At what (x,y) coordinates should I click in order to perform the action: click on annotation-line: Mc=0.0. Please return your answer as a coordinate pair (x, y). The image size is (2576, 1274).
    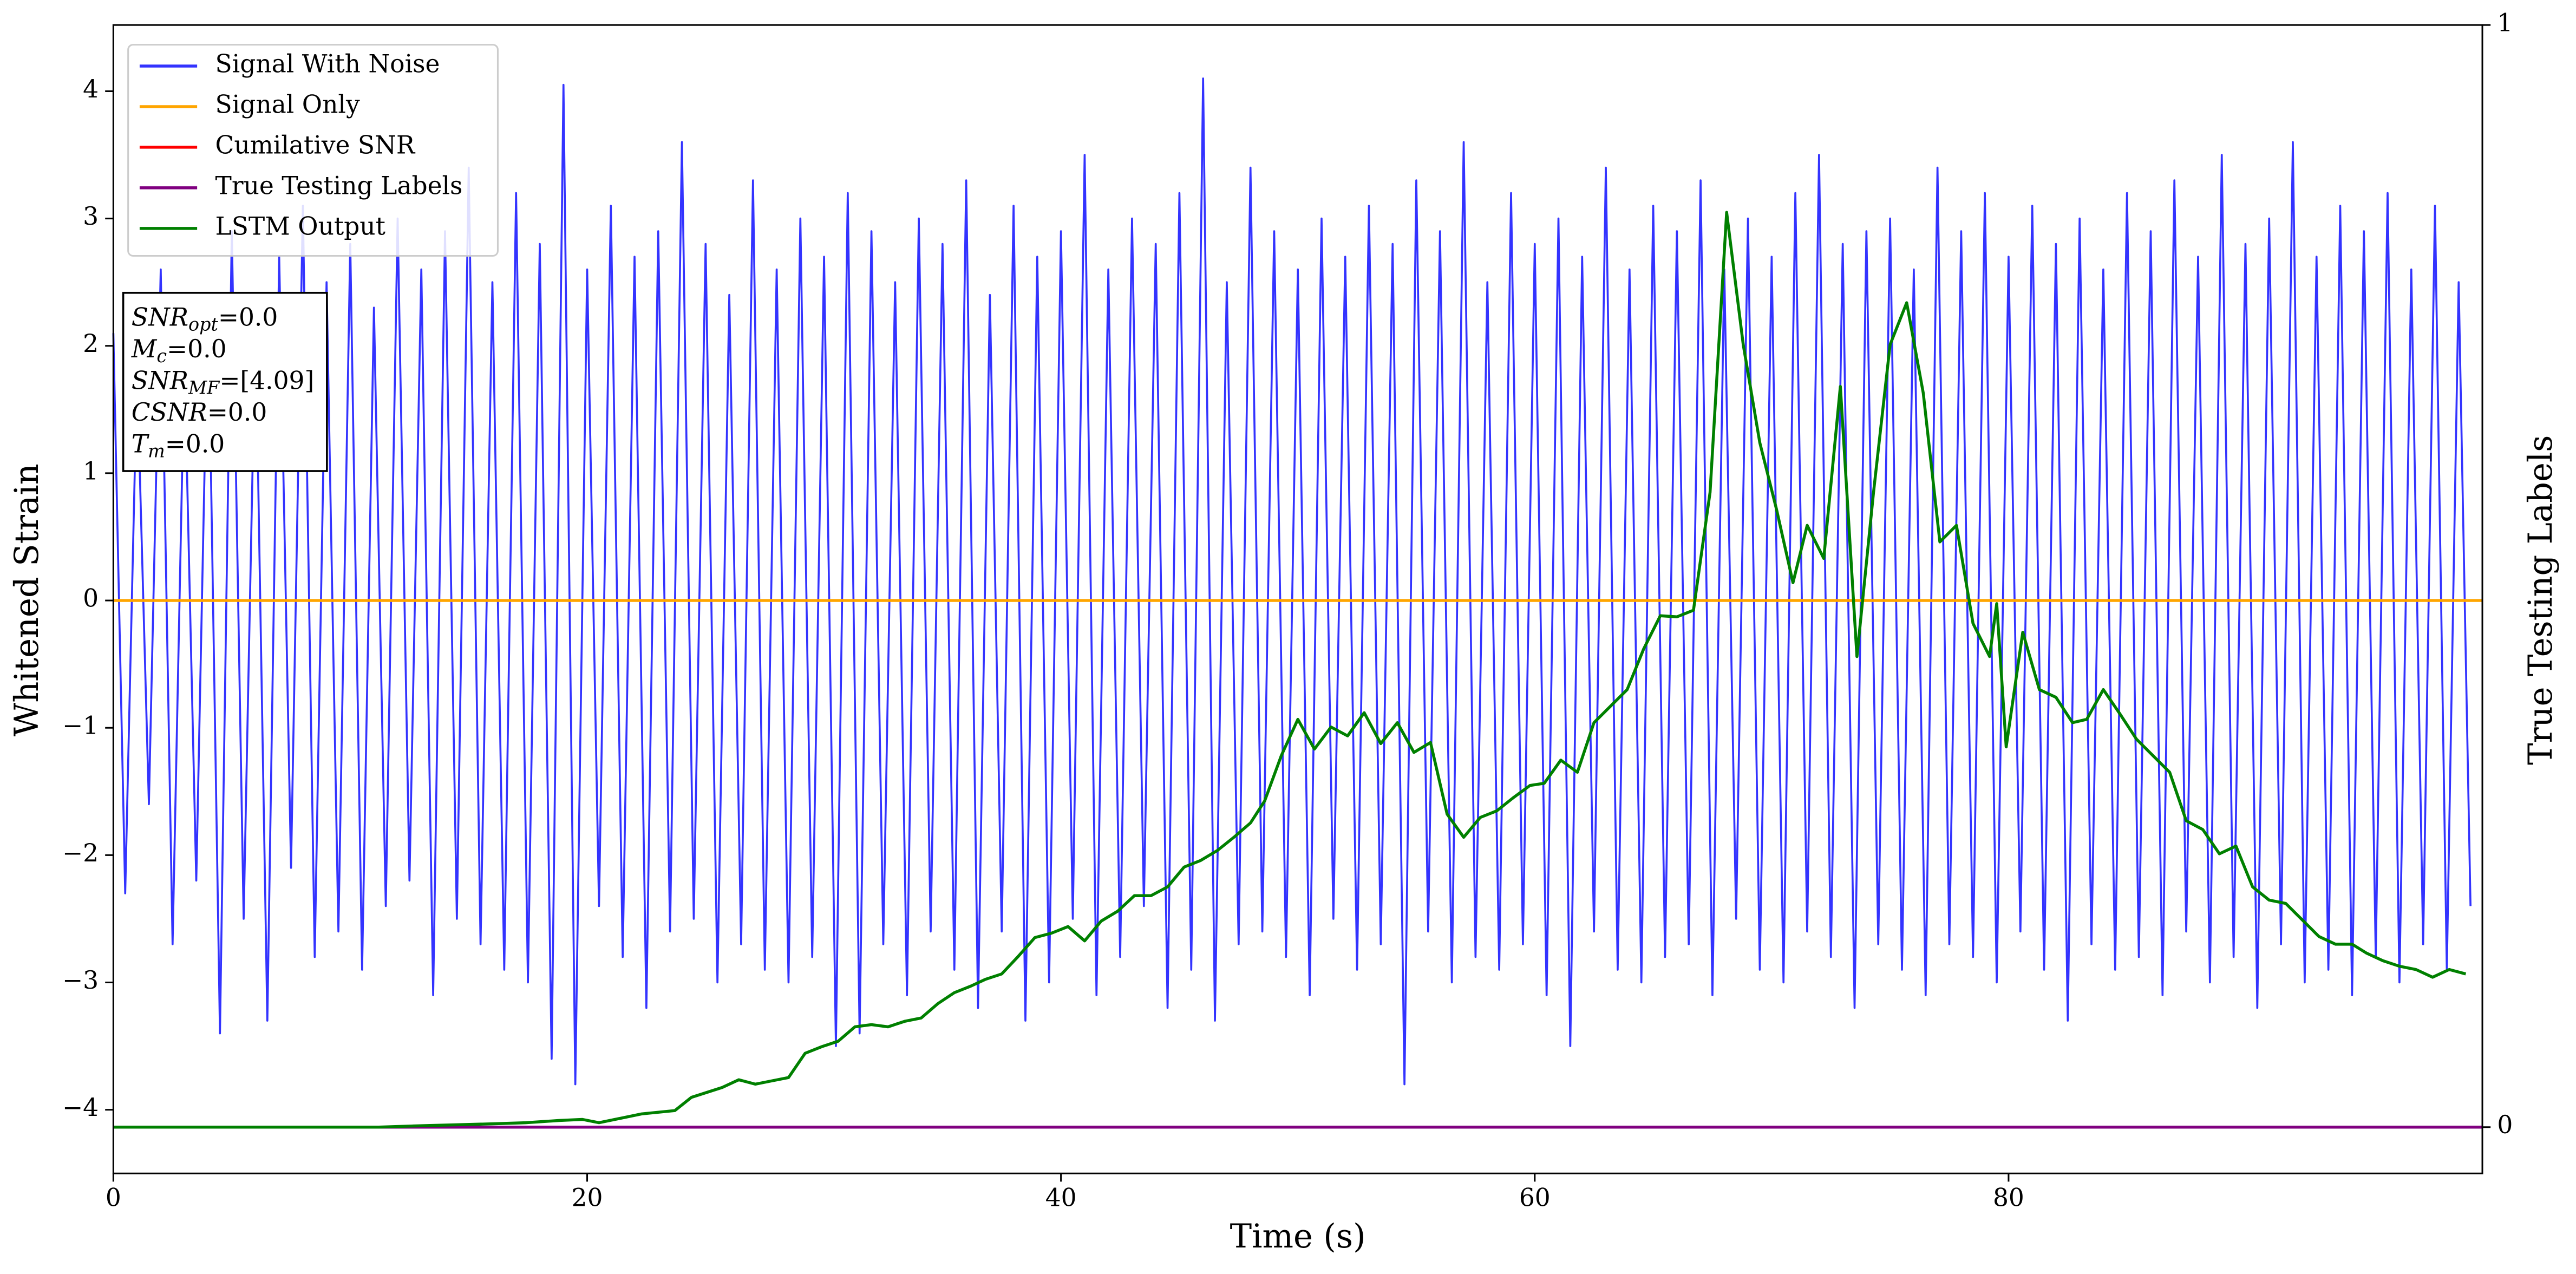
    Looking at the image, I should click on (179, 350).